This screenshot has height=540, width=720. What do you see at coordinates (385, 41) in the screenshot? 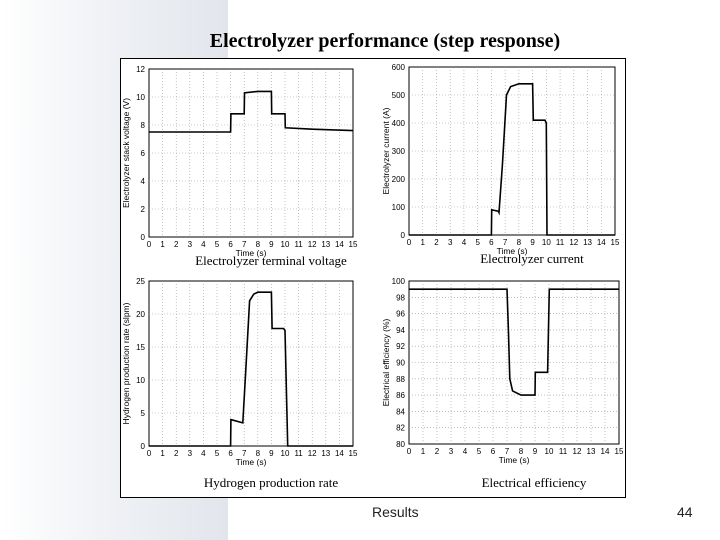
I see `slide-title: Electrolyzer performance (step response)` at bounding box center [385, 41].